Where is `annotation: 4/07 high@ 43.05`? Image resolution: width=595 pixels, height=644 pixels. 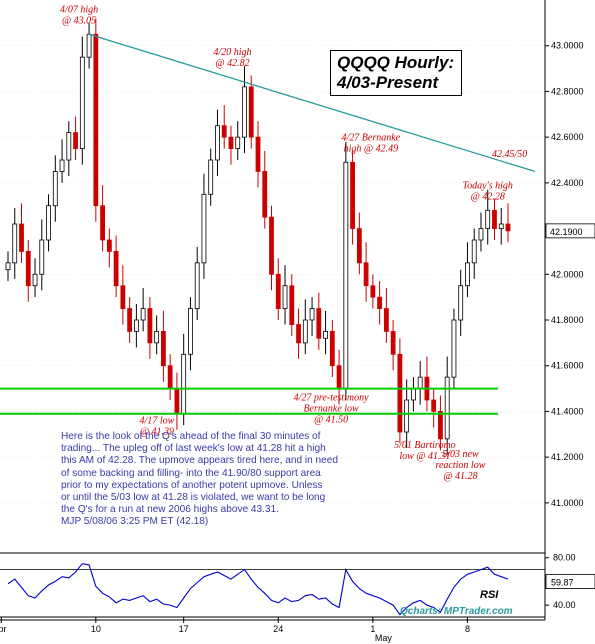 annotation: 4/07 high@ 43.05 is located at coordinates (79, 15).